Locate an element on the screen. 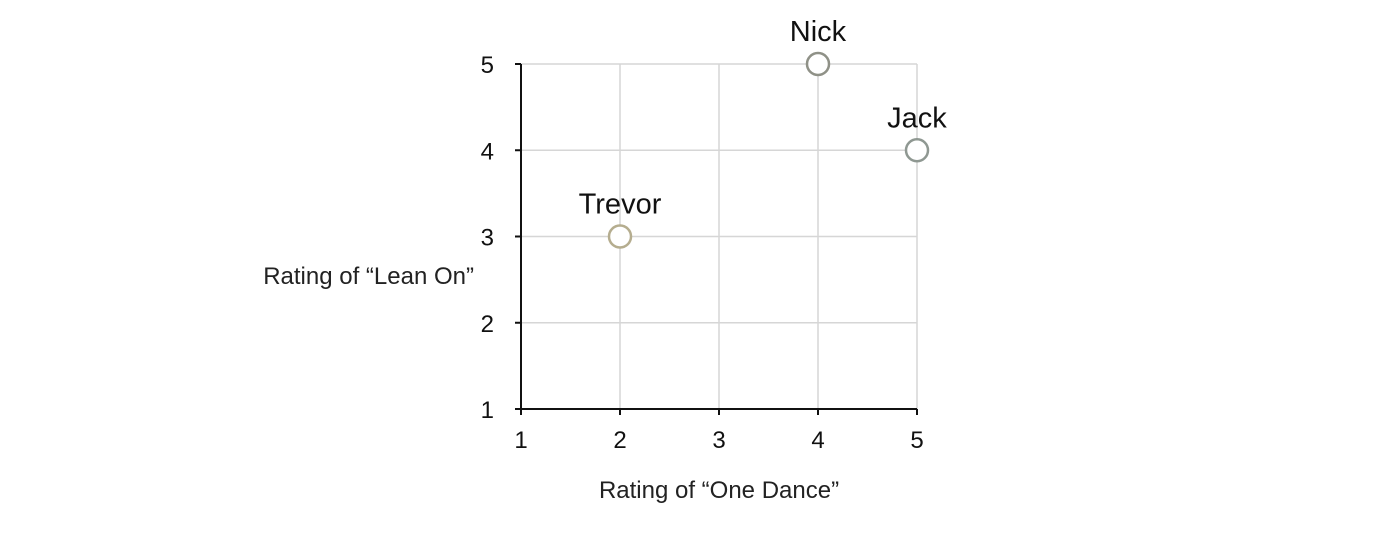 This screenshot has height=533, width=1400. y-tick-label: 2 is located at coordinates (487, 324).